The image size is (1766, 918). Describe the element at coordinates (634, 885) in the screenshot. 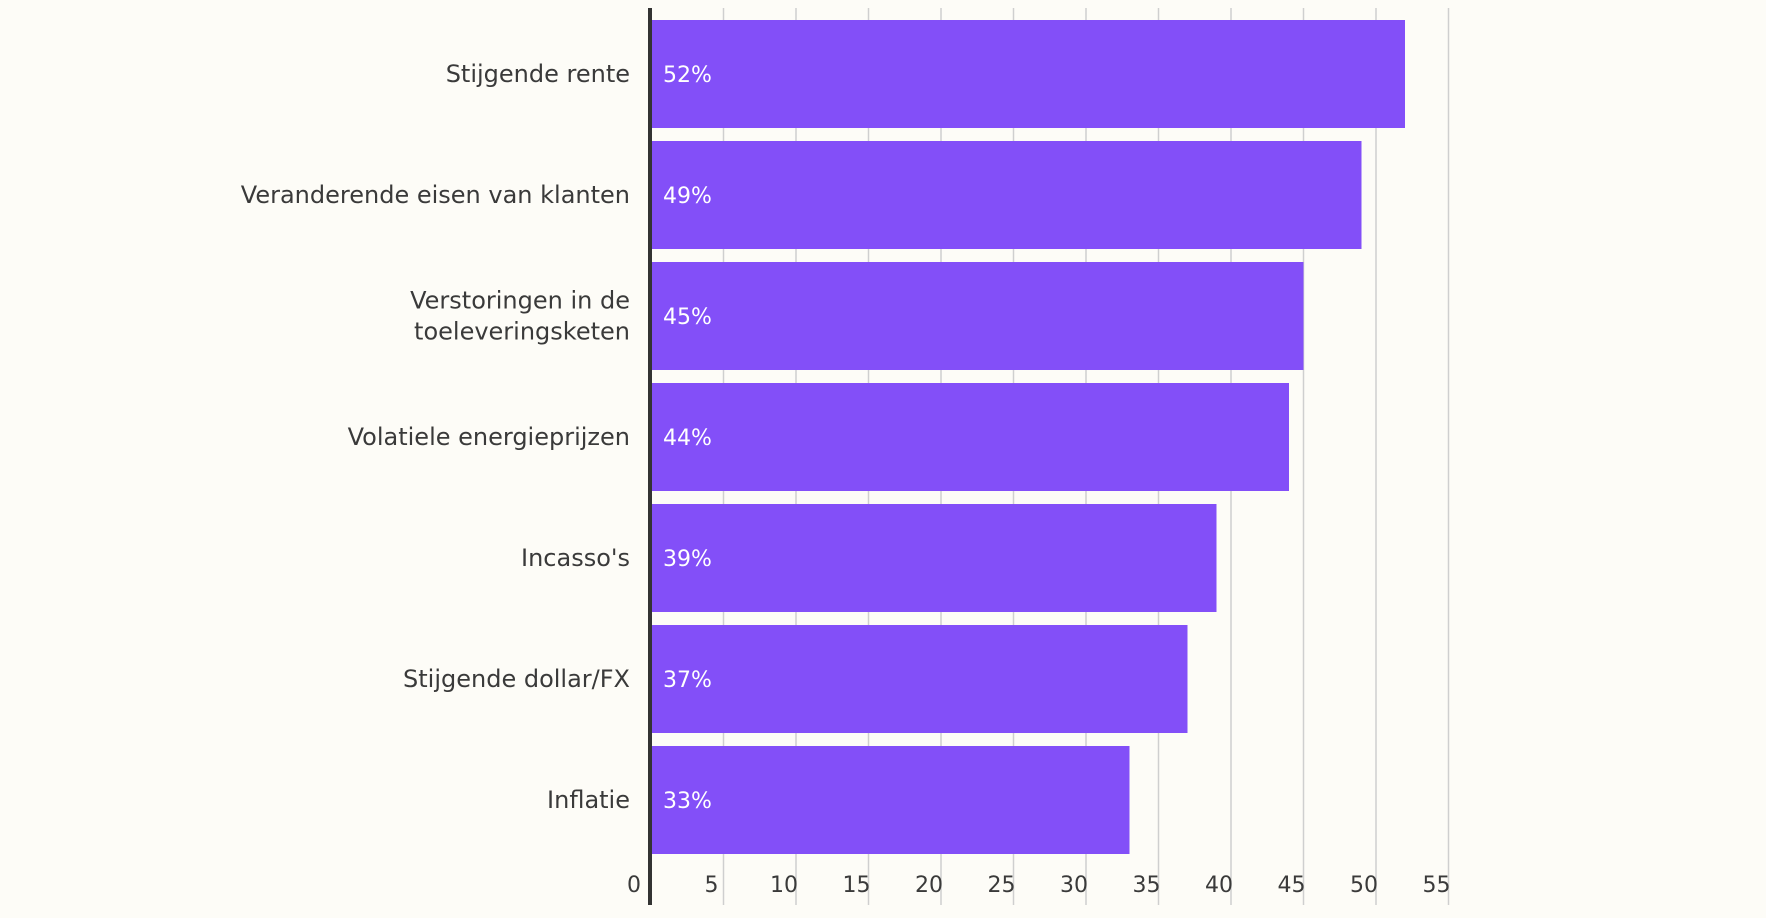

I see `x-tick-label-0: 0` at that location.